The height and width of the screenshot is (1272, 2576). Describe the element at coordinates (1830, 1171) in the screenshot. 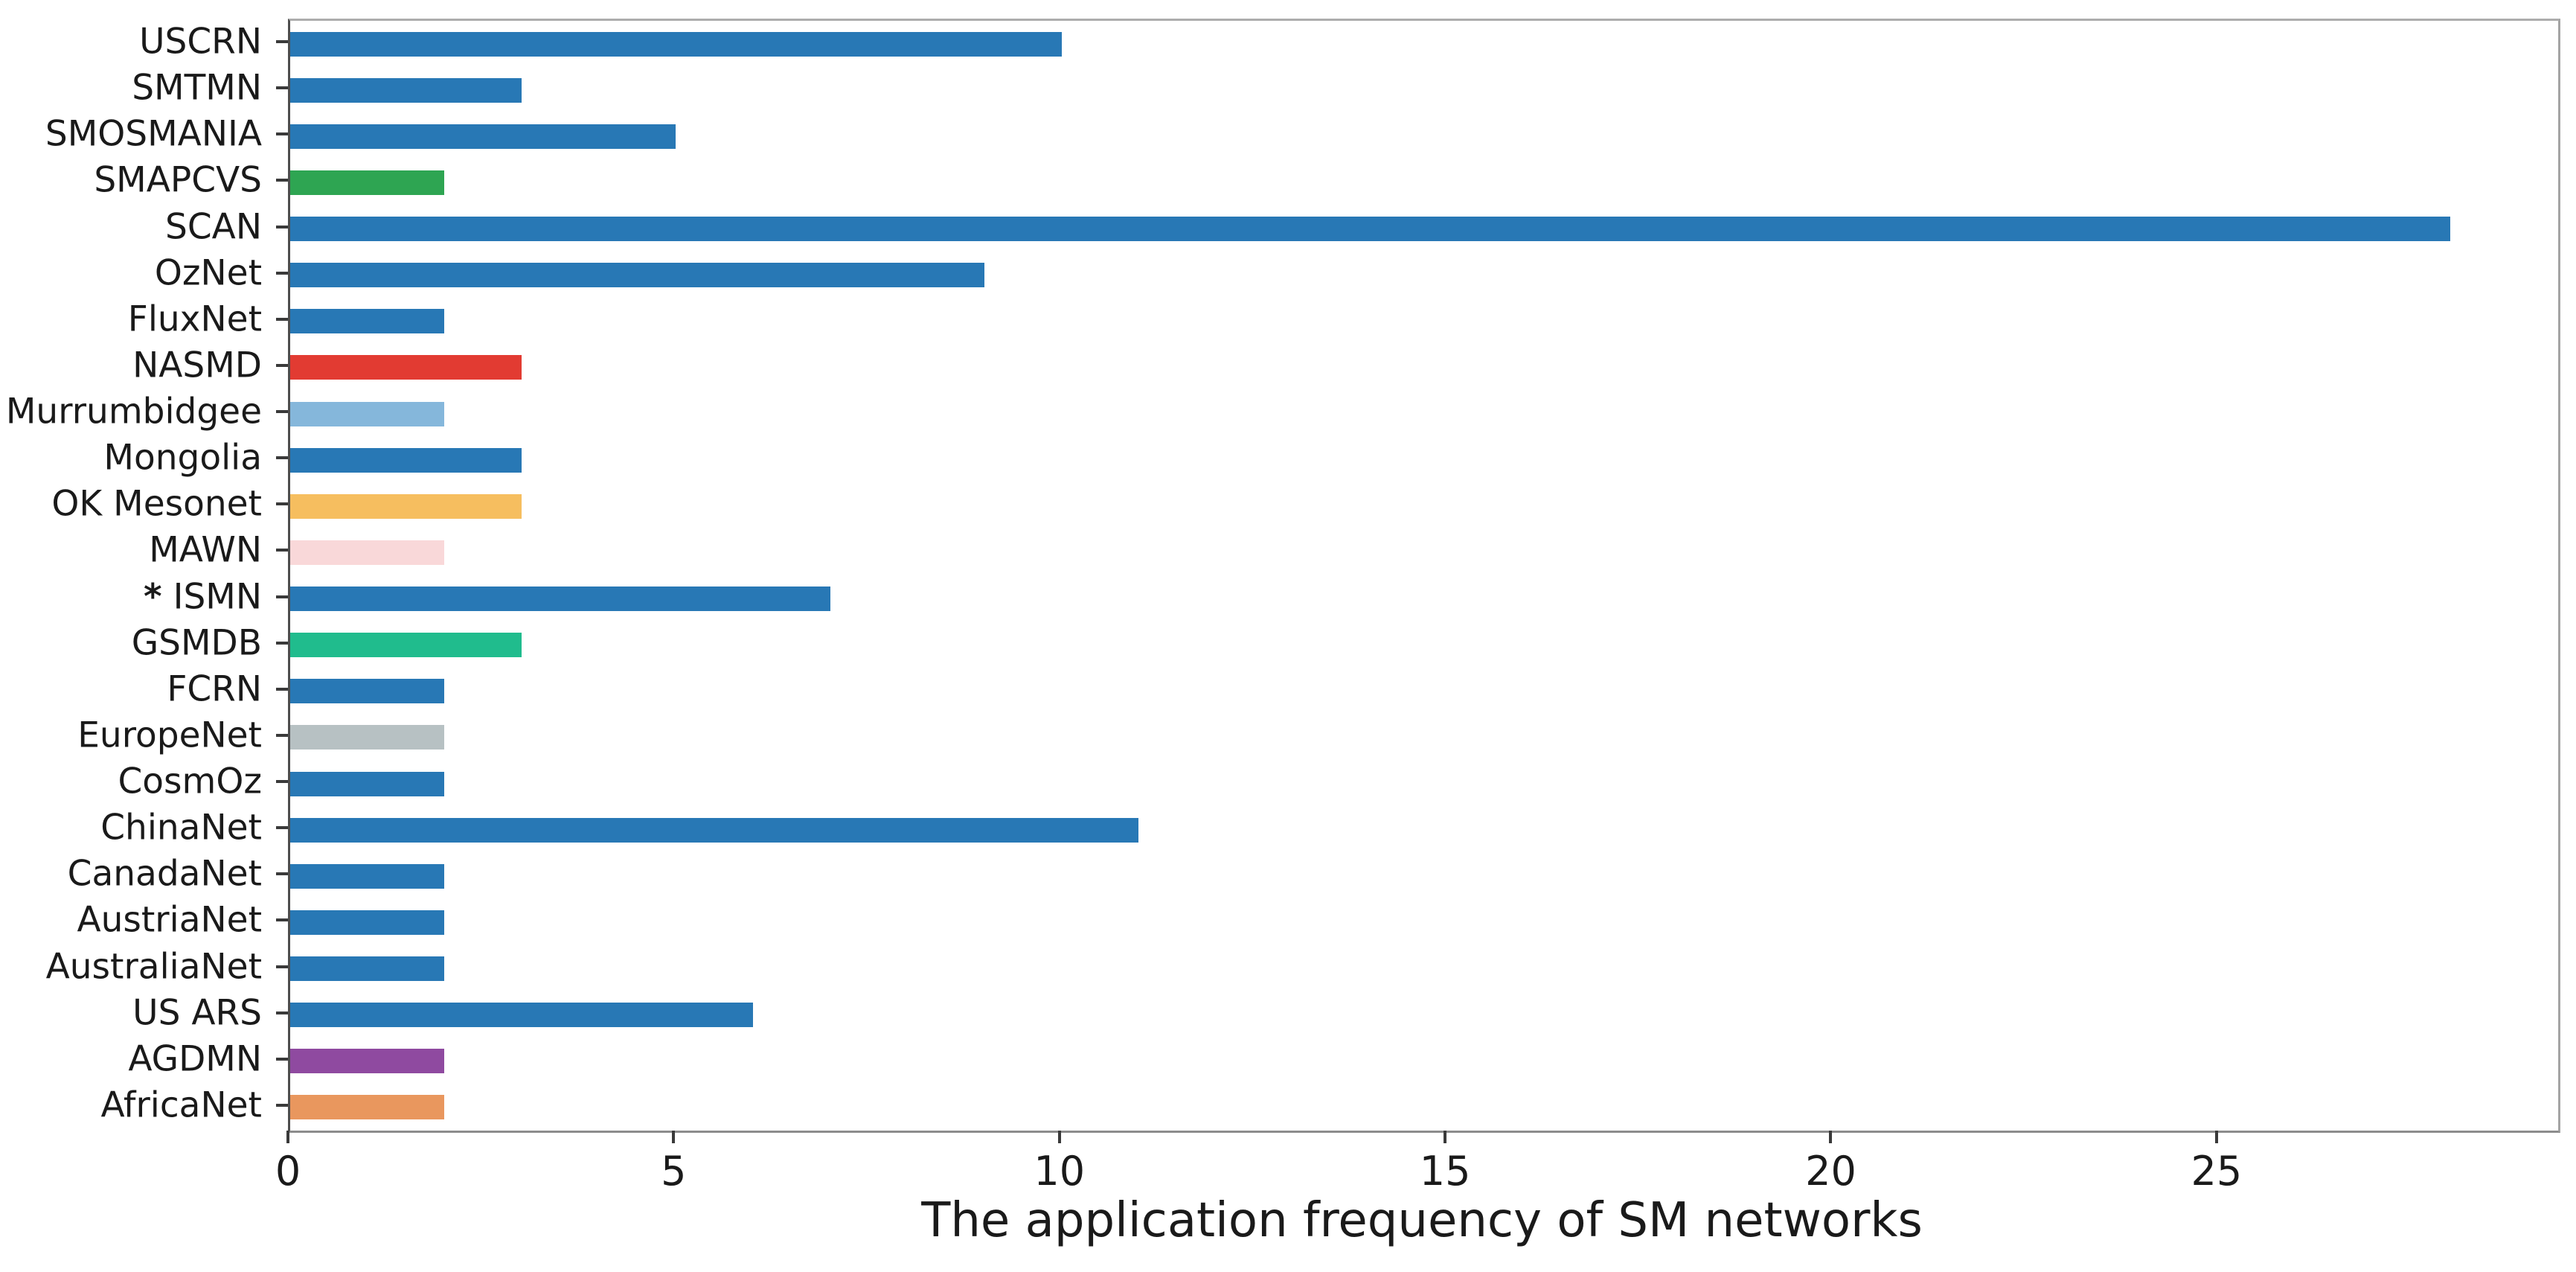

I see `x-tick-label-20: 20` at that location.